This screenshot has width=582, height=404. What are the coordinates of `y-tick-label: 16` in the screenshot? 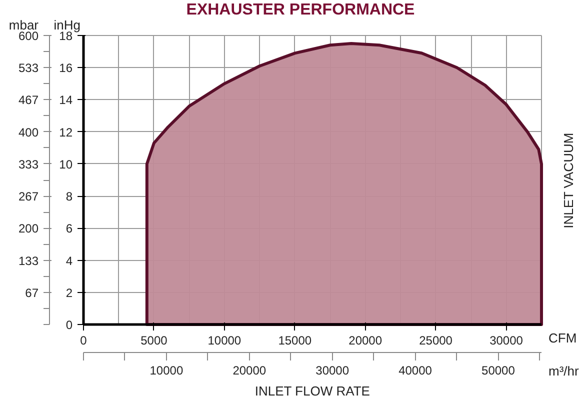 It's located at (66, 68).